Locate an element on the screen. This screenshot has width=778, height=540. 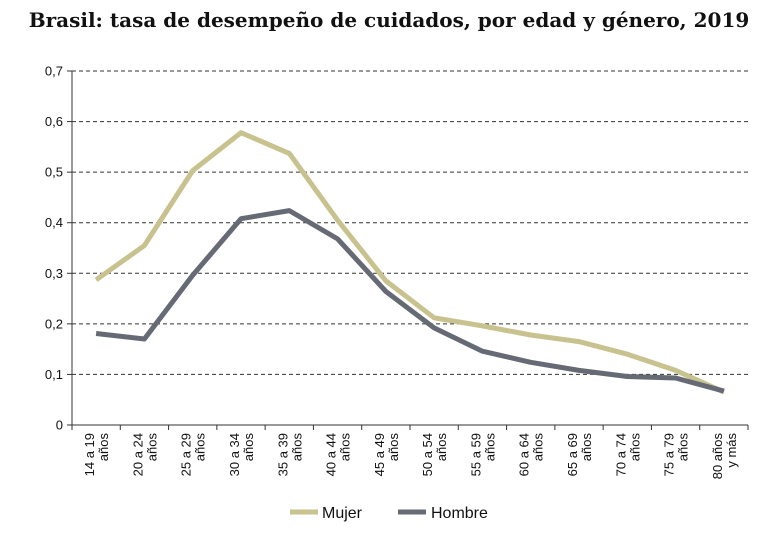
x-tick-label: 65 a 69años is located at coordinates (579, 455).